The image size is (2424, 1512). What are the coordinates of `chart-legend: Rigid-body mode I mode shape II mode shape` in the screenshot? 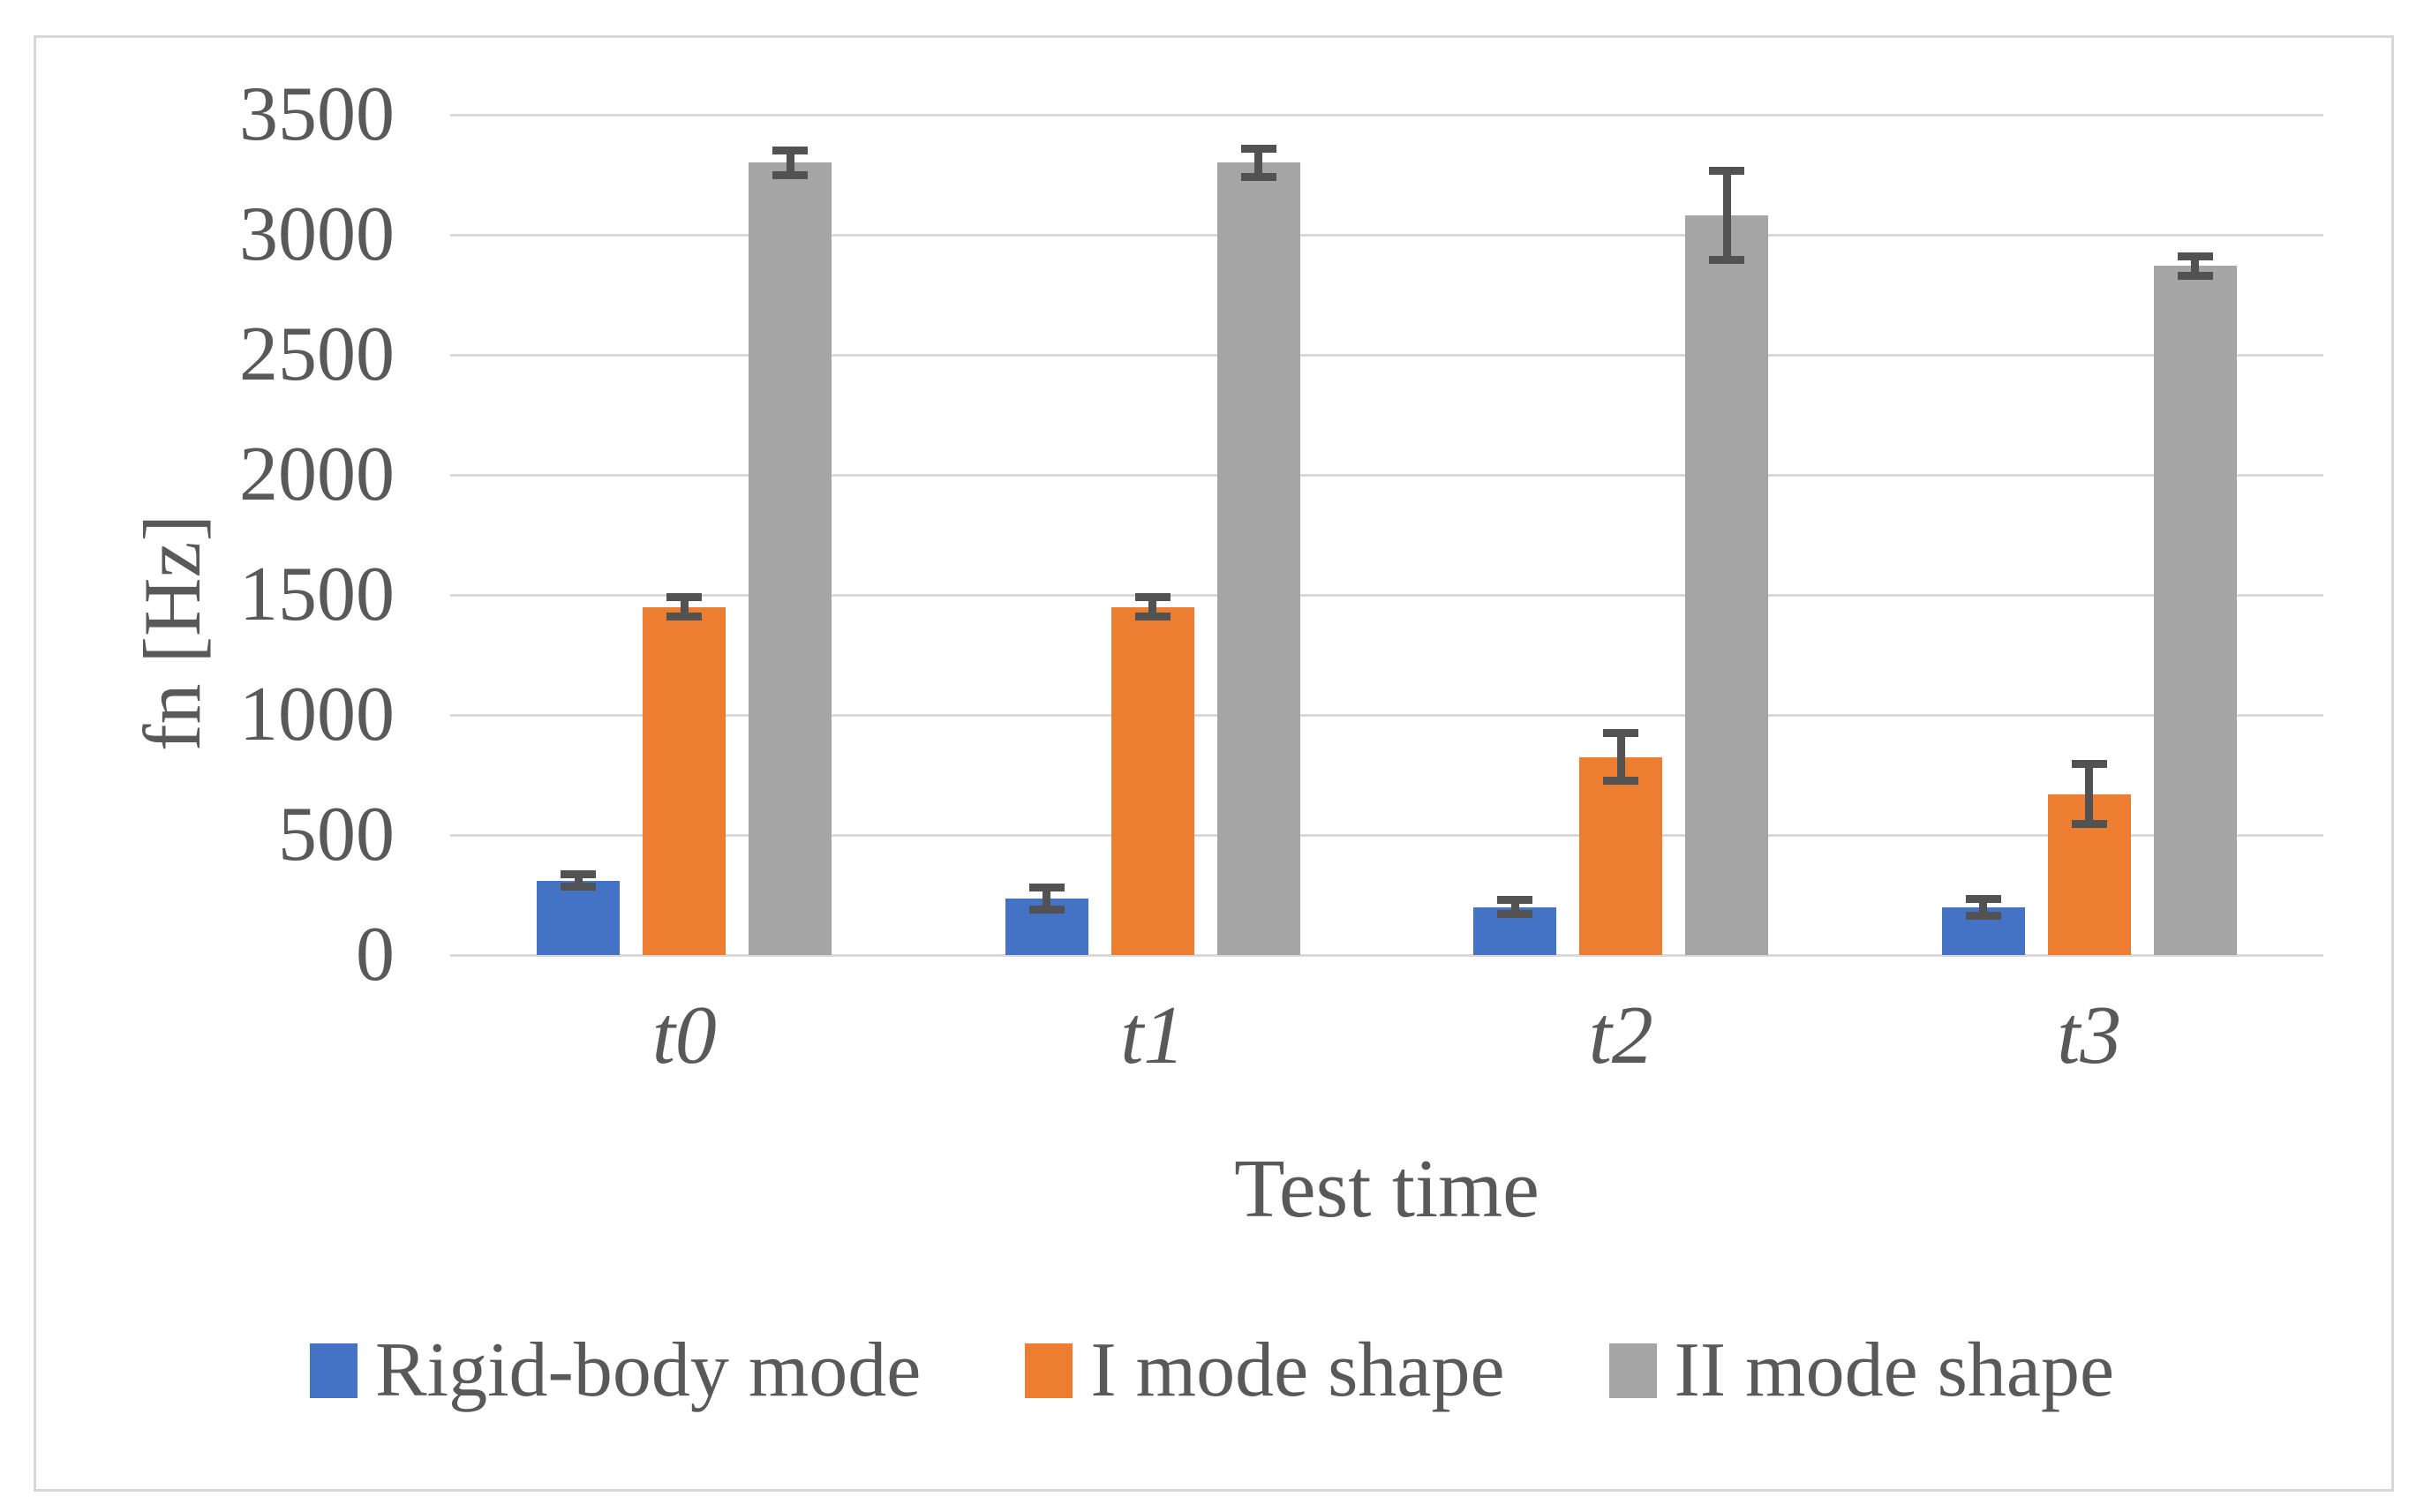 It's located at (1212, 1370).